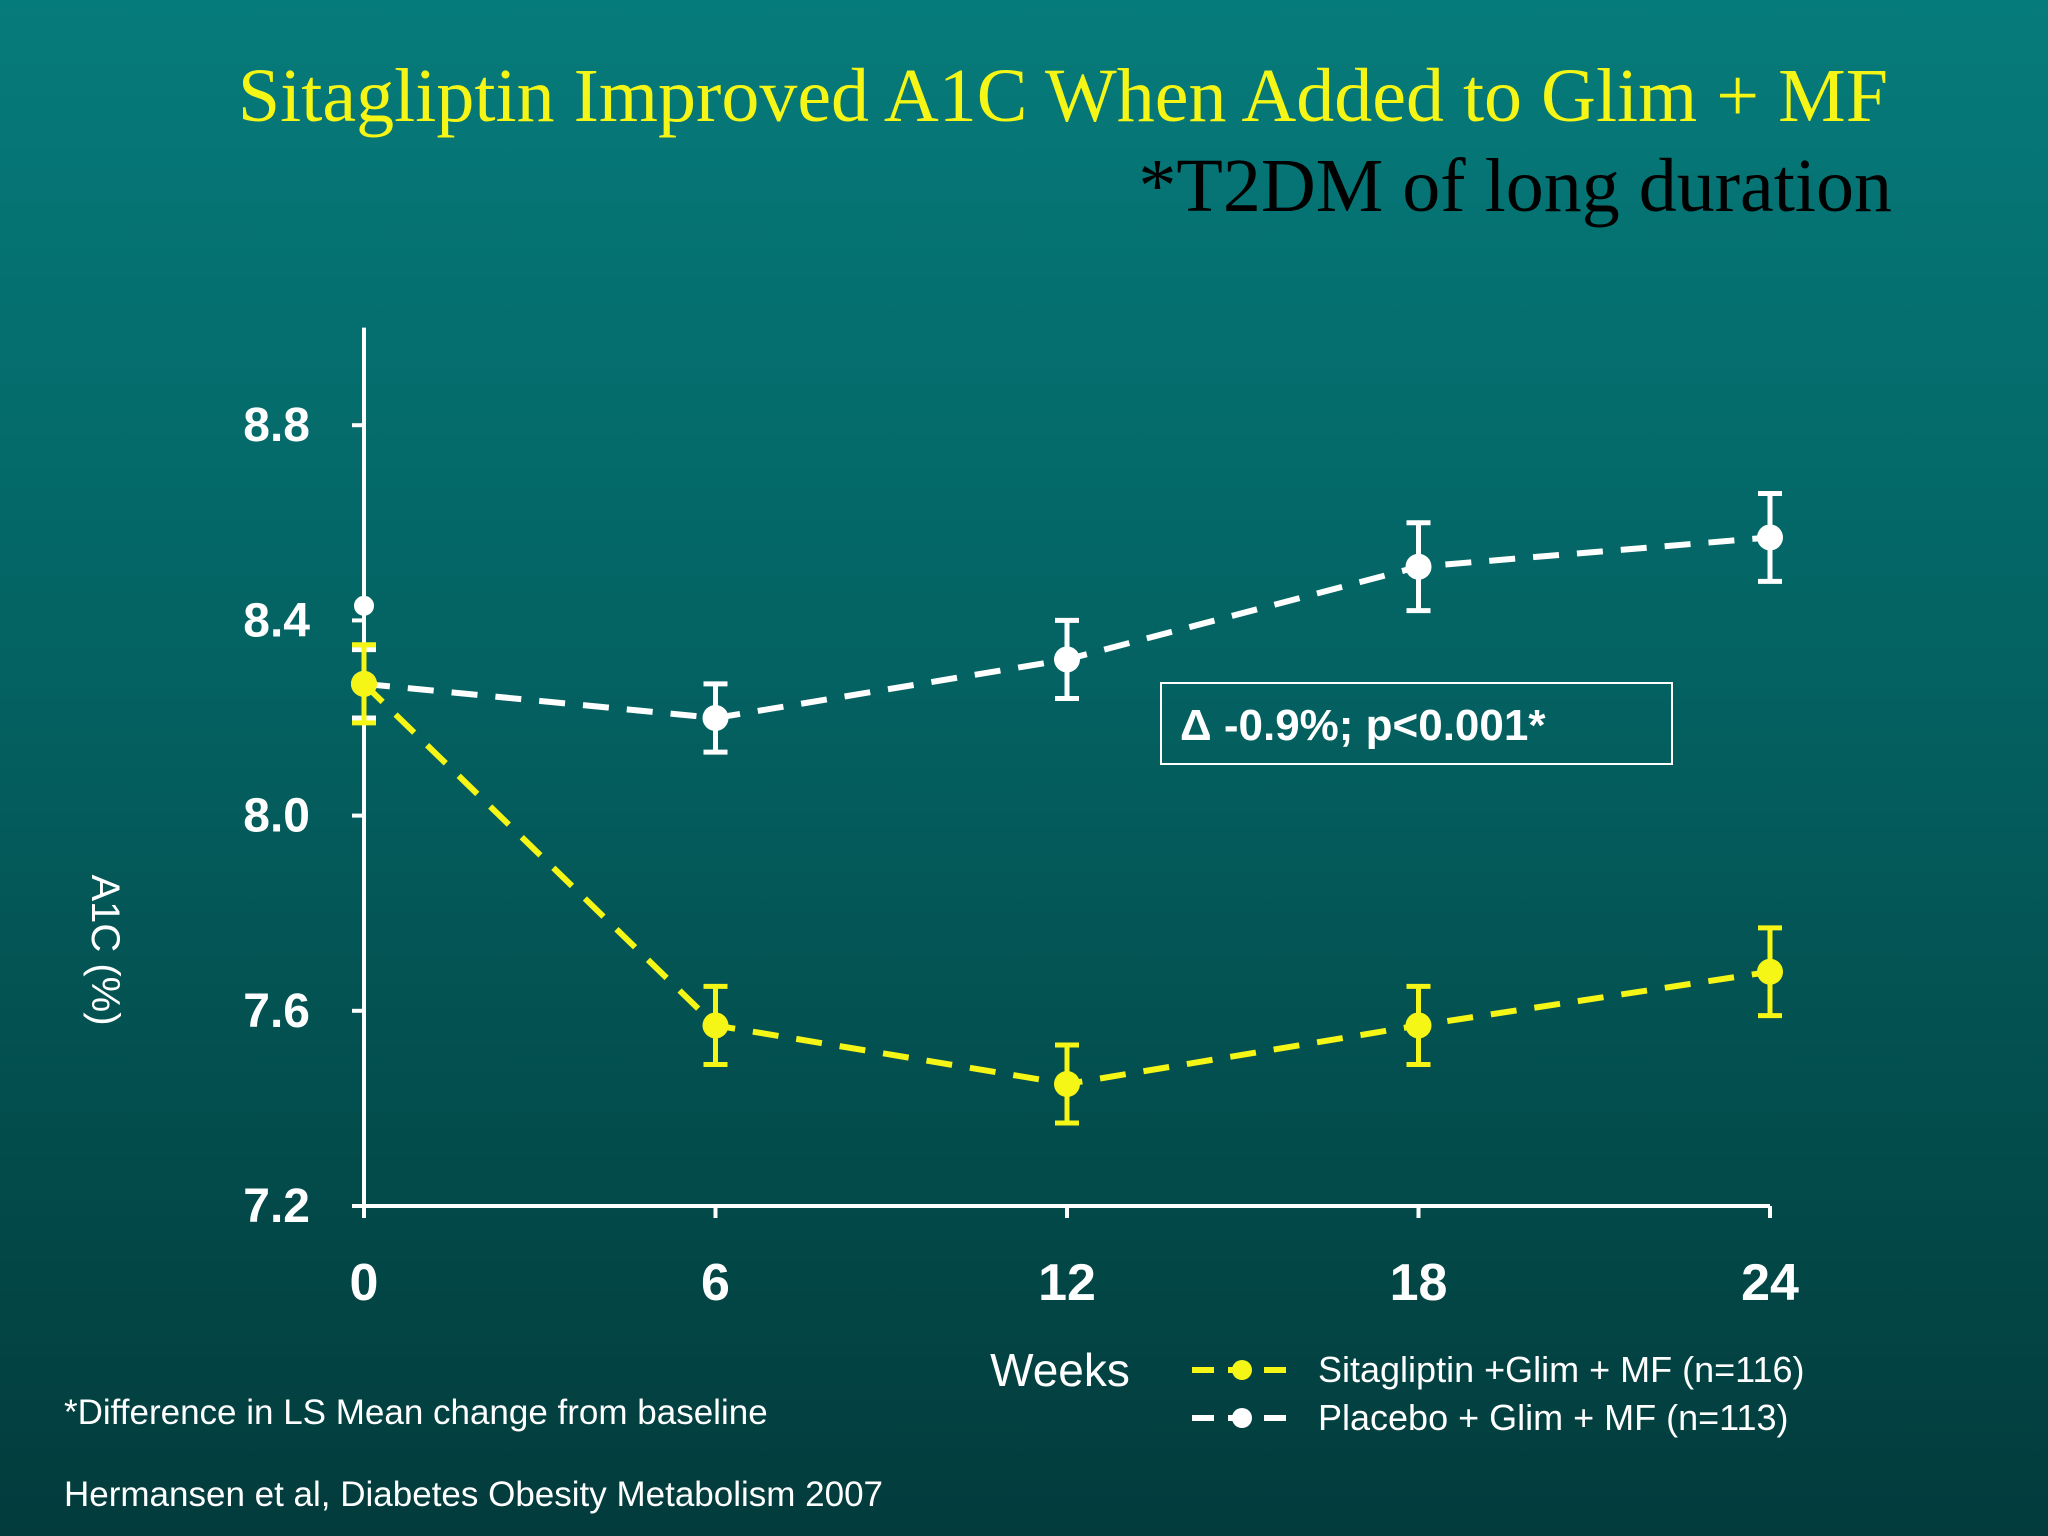 This screenshot has height=1536, width=2048. What do you see at coordinates (1553, 1417) in the screenshot?
I see `legend-label-placebo: Placebo + Glim + MF (n=113)` at bounding box center [1553, 1417].